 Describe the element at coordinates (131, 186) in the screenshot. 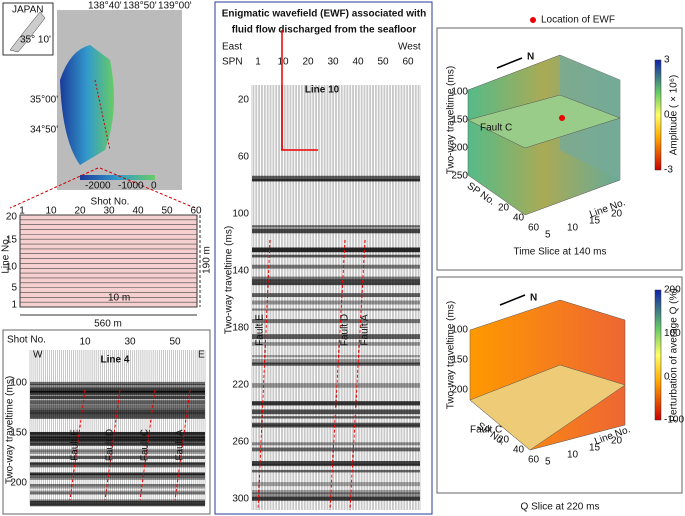

I see `colorbar-label: -1000` at that location.